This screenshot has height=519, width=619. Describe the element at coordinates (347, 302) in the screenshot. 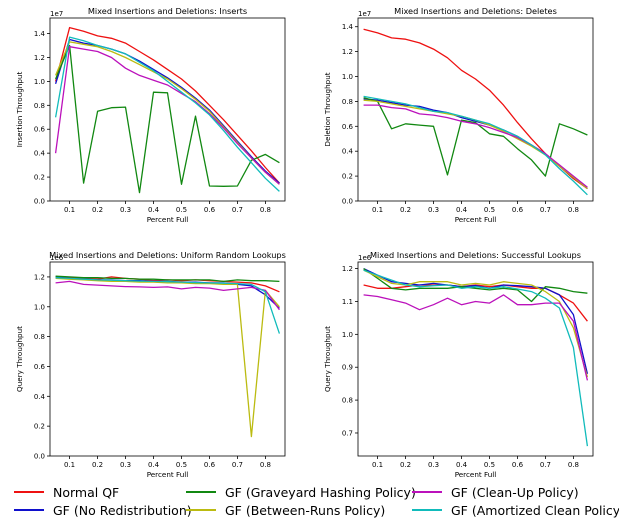

I see `y-tick-label: 1.1` at that location.